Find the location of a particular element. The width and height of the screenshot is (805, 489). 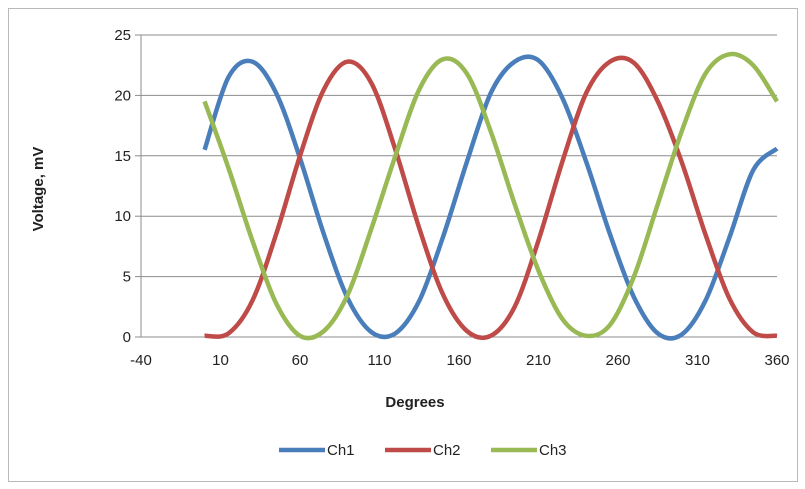

x-tick-label: 360 is located at coordinates (776, 360).